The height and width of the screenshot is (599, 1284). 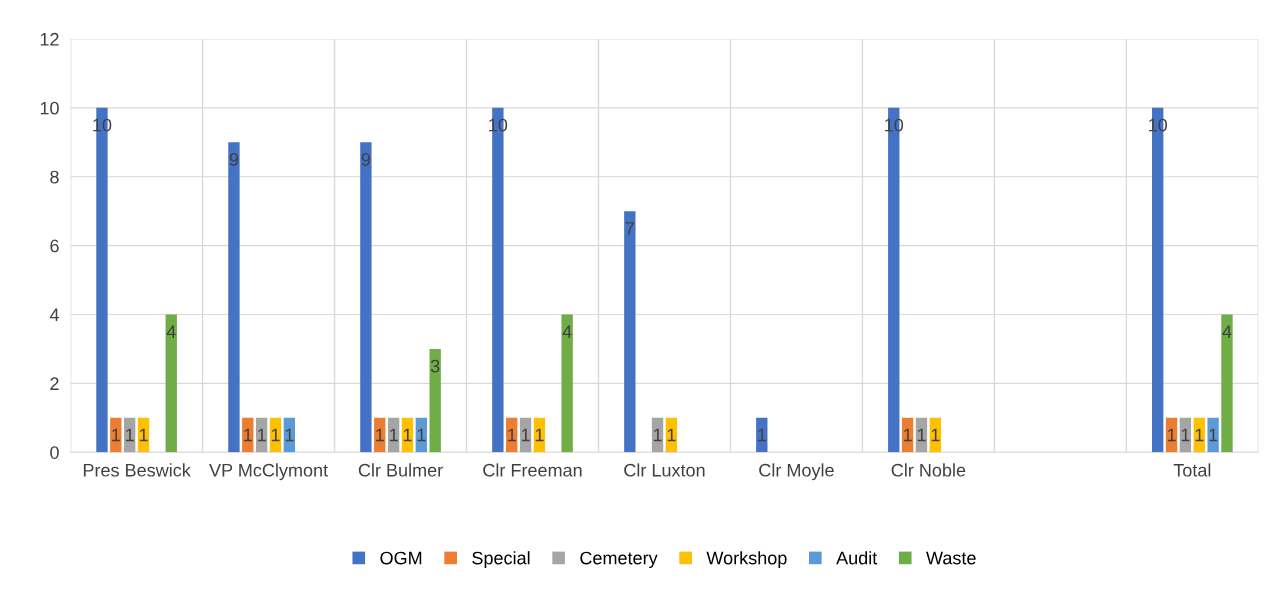 I want to click on x-tick-label: Clr Bulmer, so click(x=400, y=470).